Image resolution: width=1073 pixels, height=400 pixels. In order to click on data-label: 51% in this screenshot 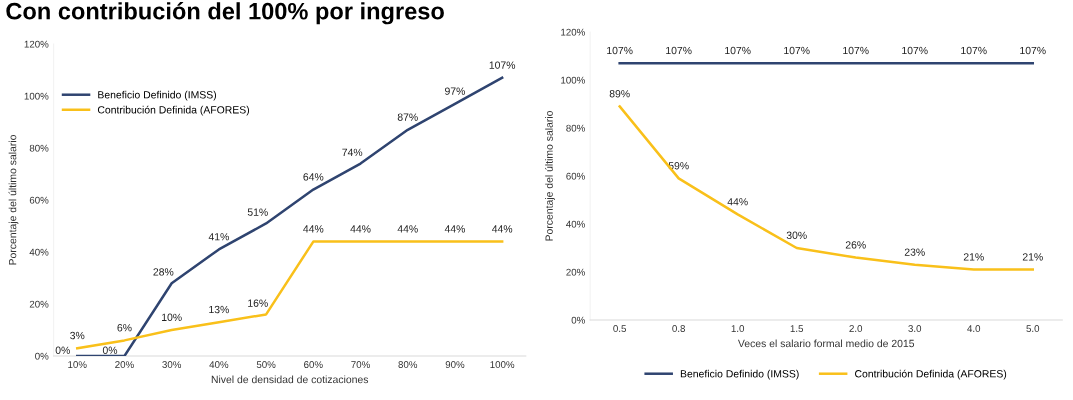, I will do `click(257, 212)`.